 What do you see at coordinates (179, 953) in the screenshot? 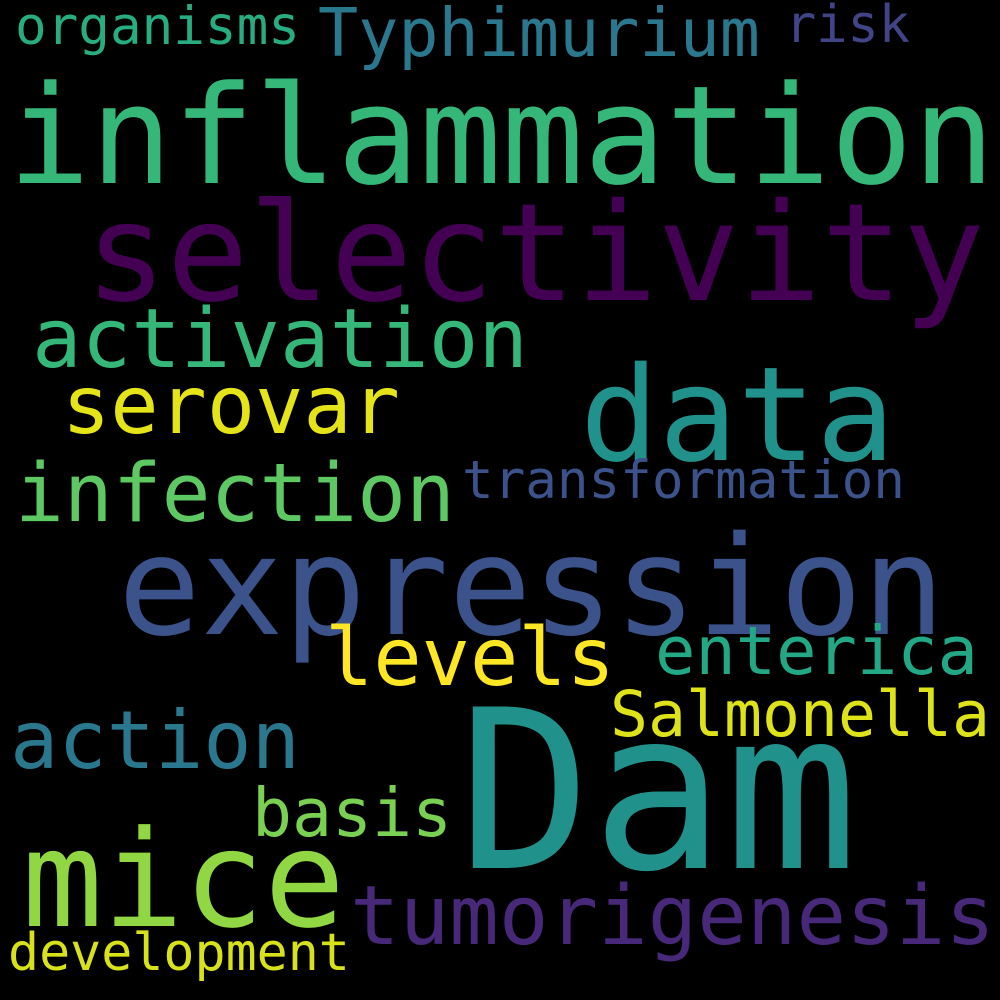
I see `word-development: development` at bounding box center [179, 953].